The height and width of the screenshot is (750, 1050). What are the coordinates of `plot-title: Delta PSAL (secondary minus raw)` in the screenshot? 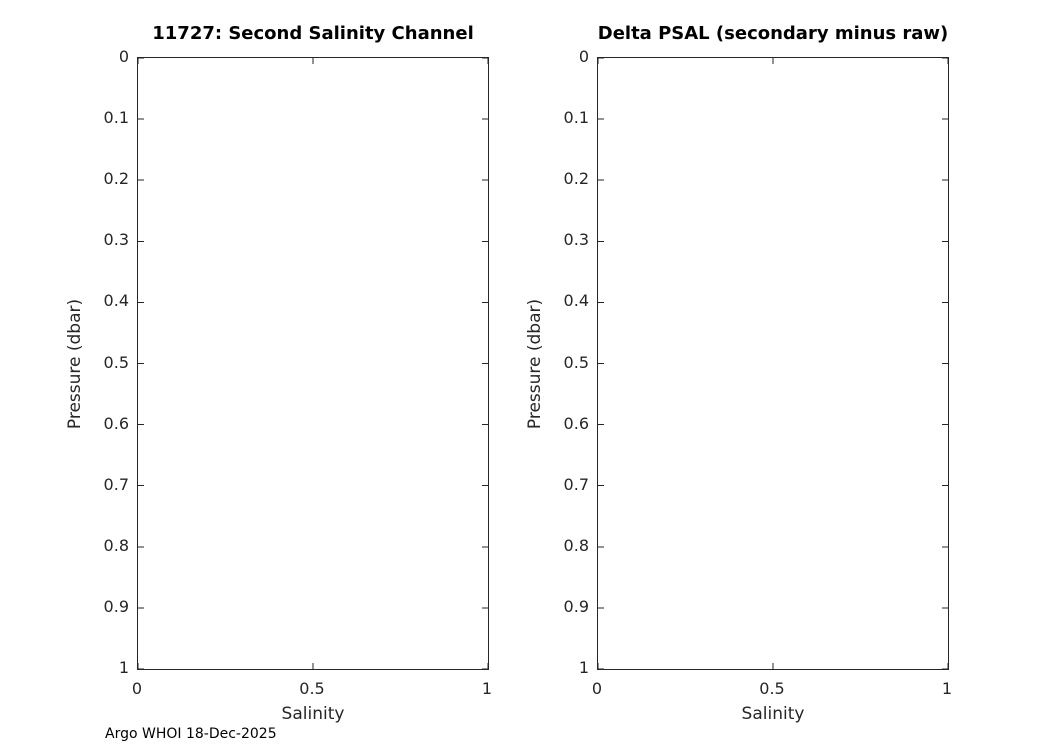 It's located at (773, 33).